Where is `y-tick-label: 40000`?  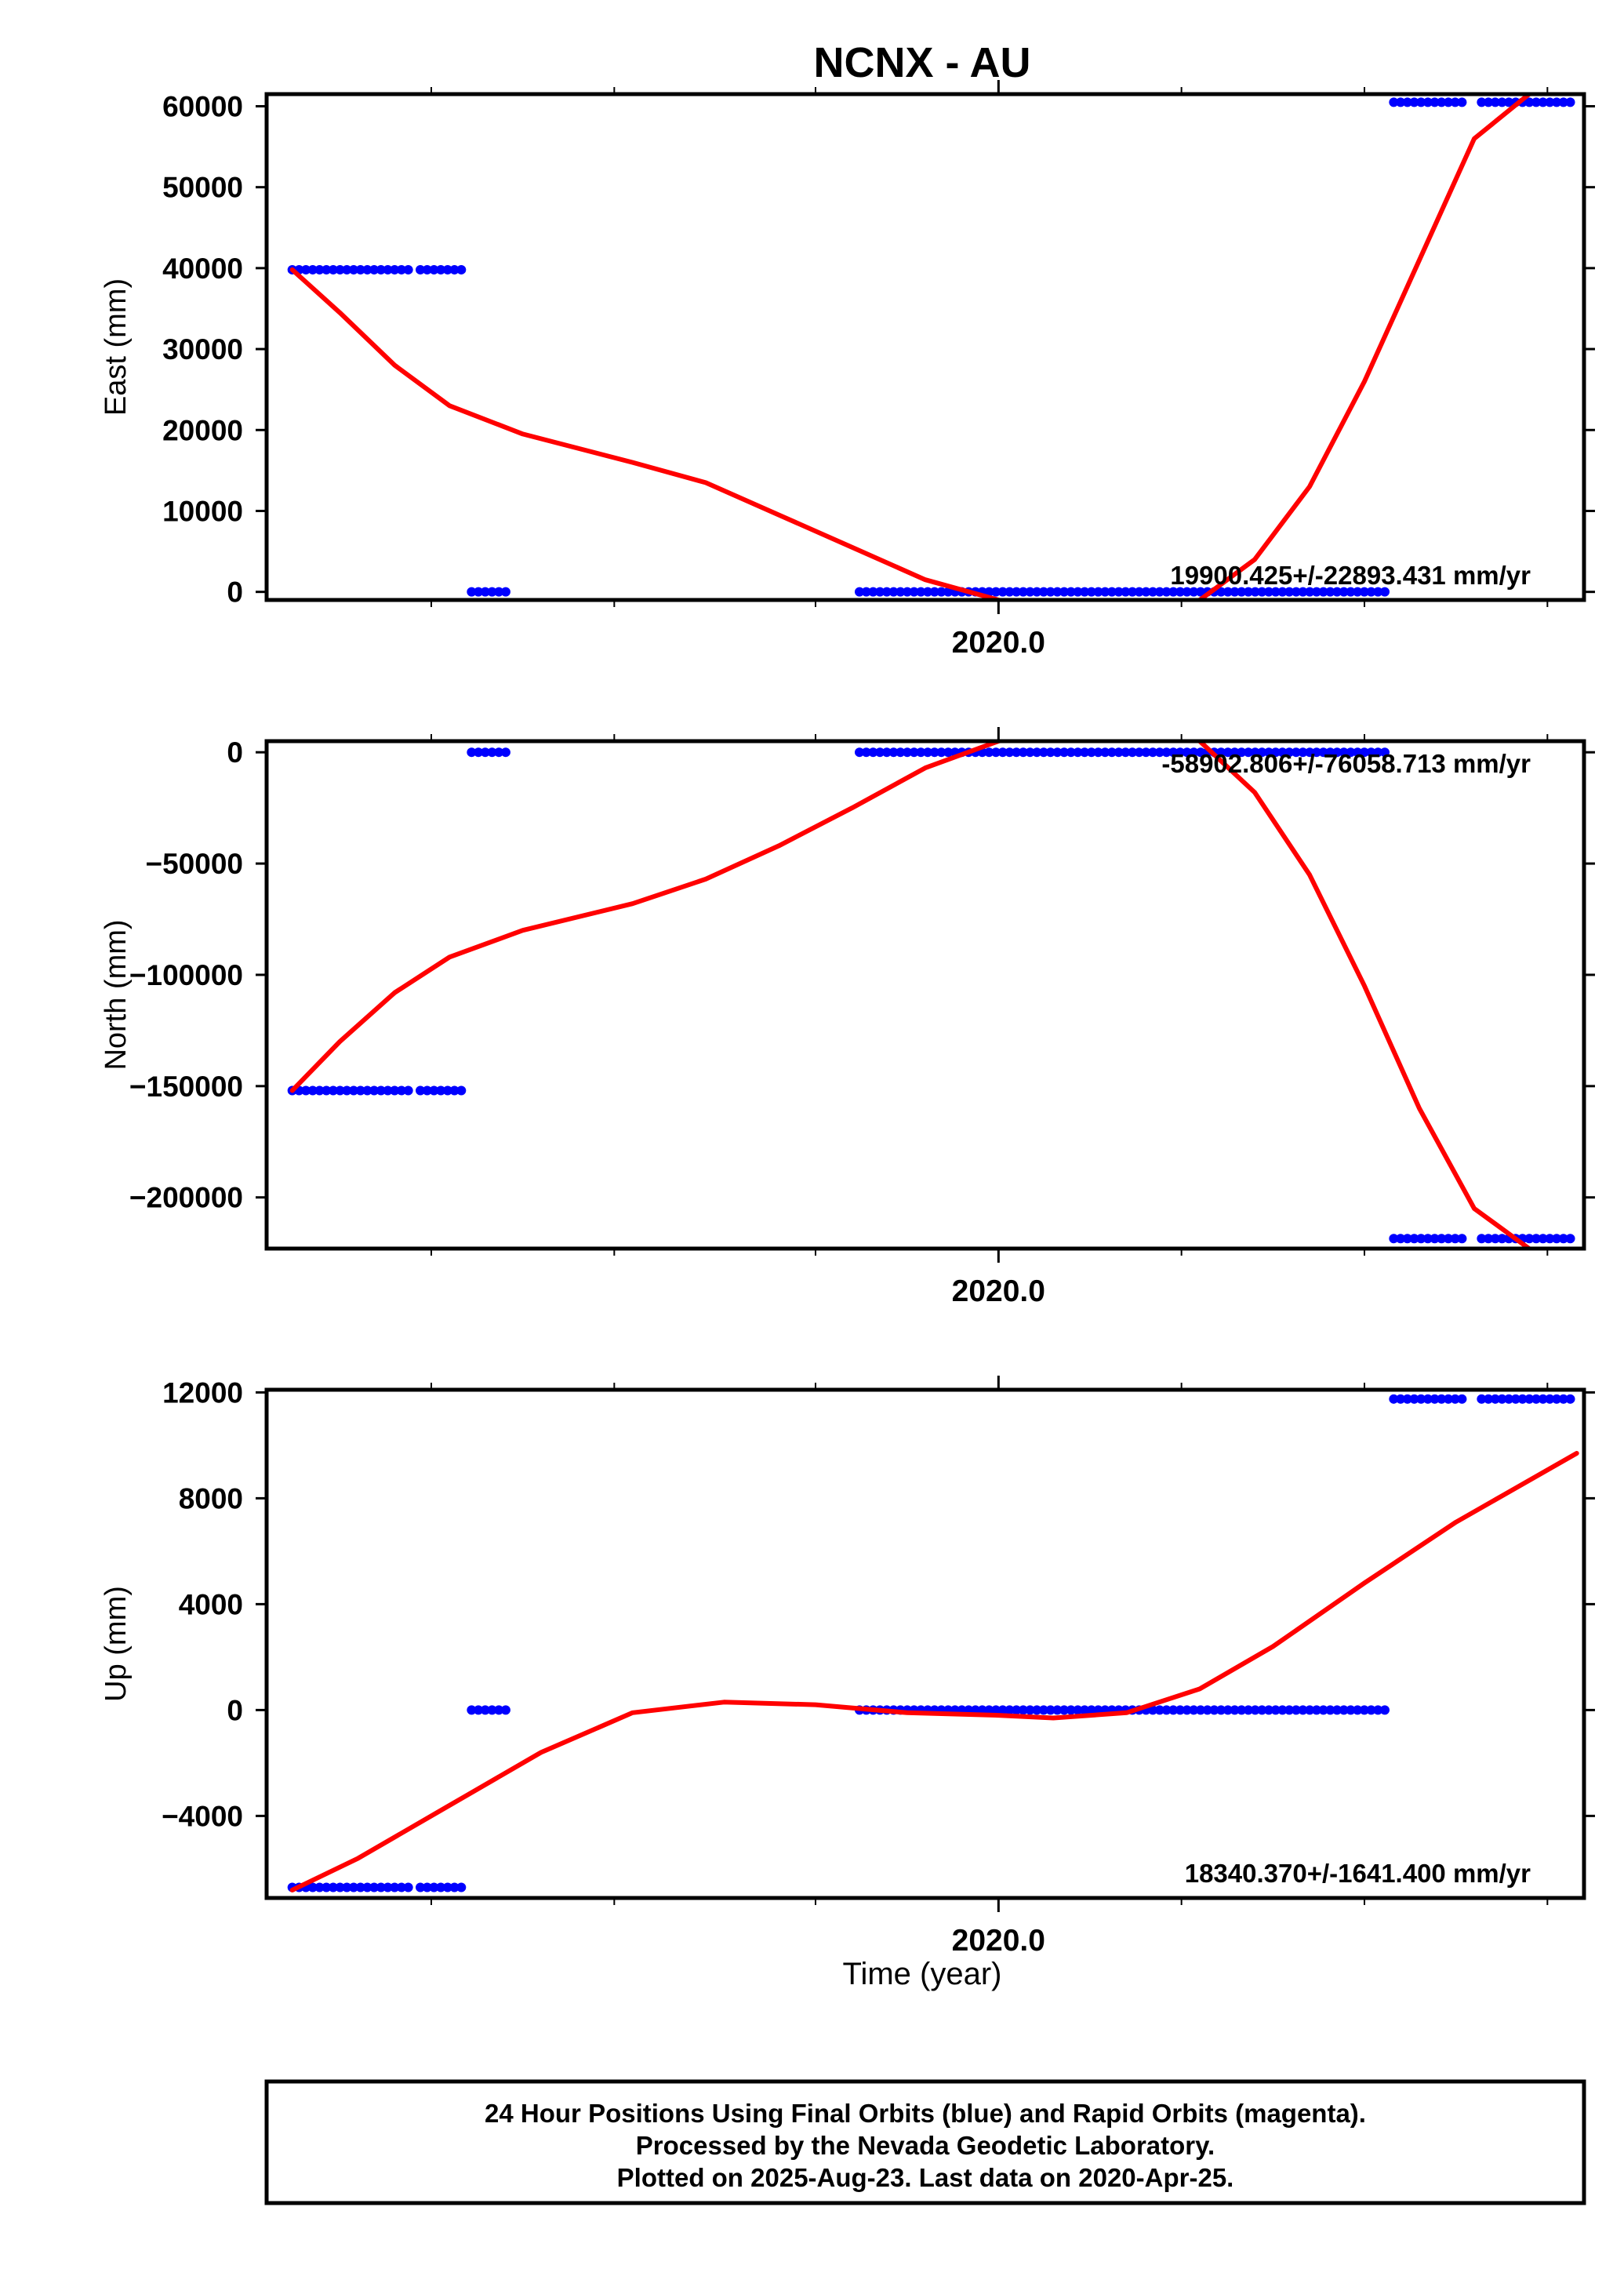
y-tick-label: 40000 is located at coordinates (202, 269).